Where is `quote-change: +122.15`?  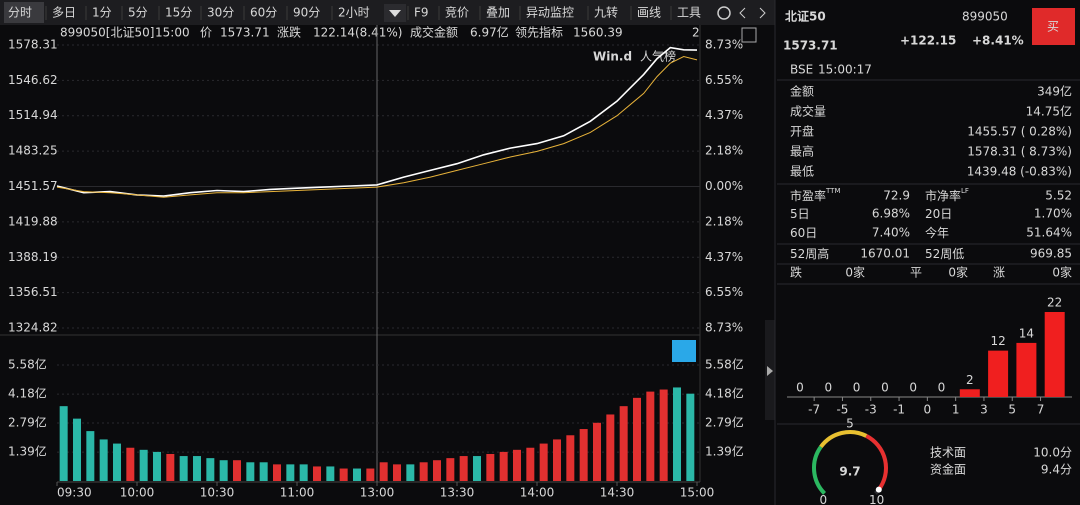
quote-change: +122.15 is located at coordinates (928, 41).